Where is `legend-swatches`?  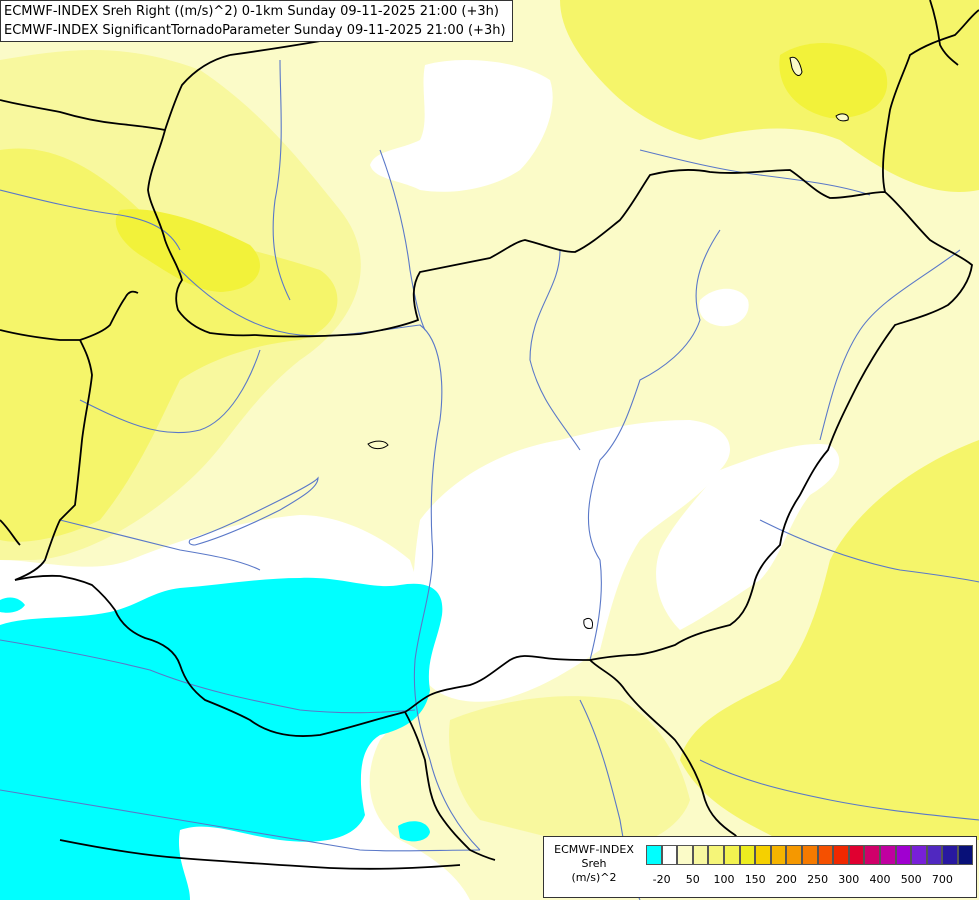 legend-swatches is located at coordinates (810, 855).